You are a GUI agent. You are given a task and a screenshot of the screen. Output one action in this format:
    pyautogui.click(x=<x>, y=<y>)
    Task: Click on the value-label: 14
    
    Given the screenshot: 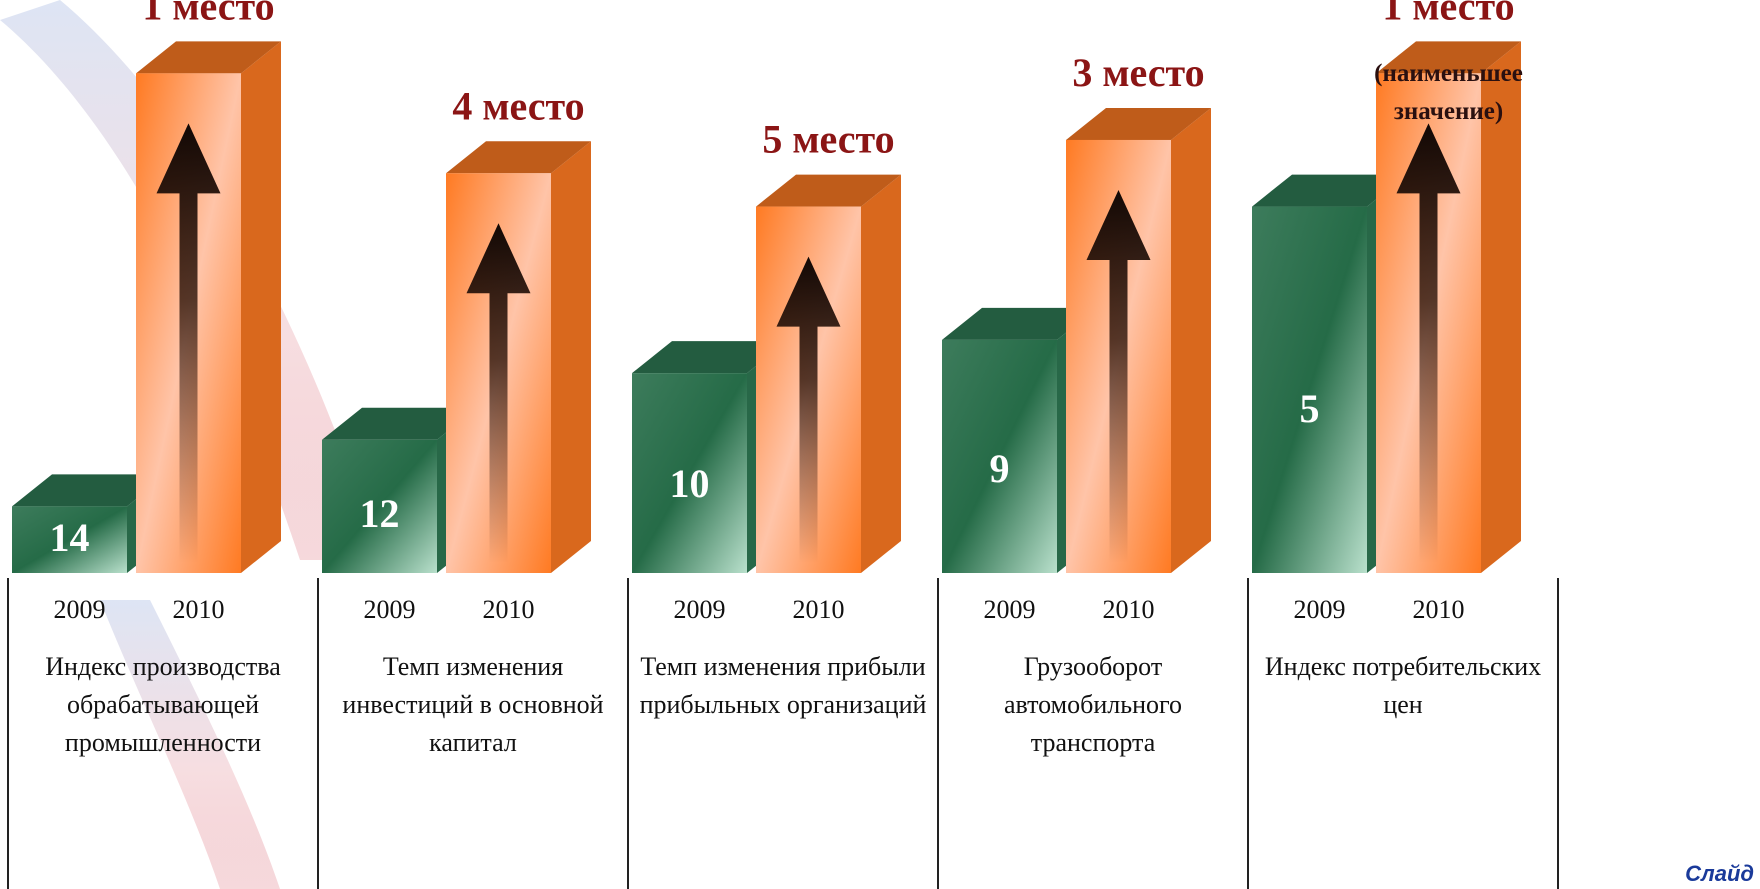 What is the action you would take?
    pyautogui.click(x=70, y=537)
    